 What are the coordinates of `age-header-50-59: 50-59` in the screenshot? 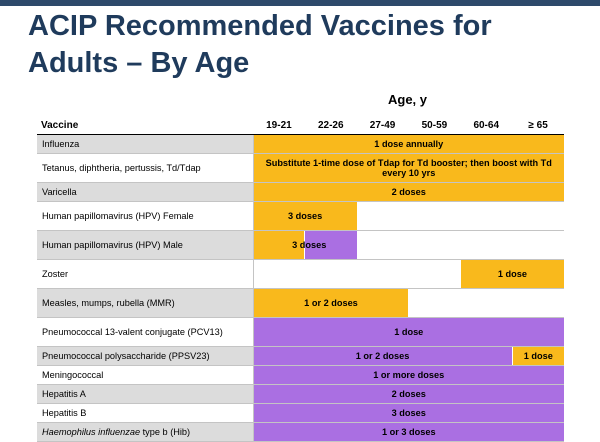 It's located at (434, 125).